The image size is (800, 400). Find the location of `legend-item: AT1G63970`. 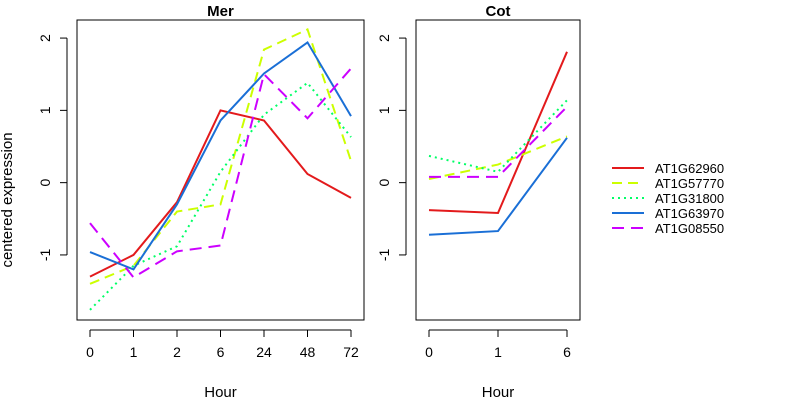

legend-item: AT1G63970 is located at coordinates (668, 213).